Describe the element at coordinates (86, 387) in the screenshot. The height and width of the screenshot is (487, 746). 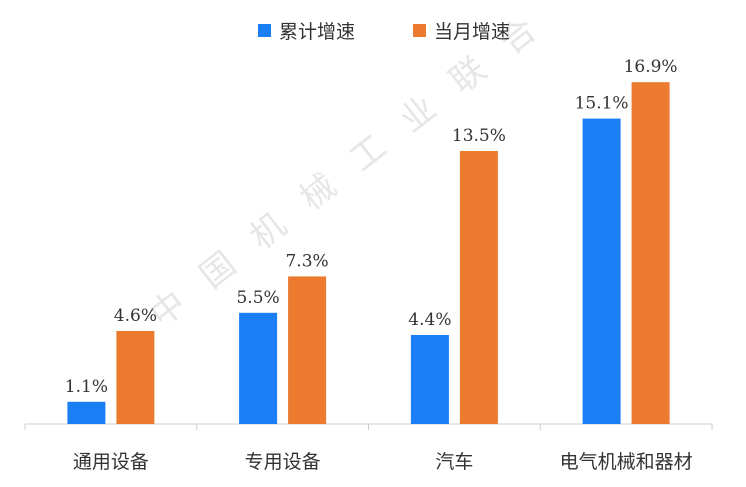
I see `data-label: 1.1%` at that location.